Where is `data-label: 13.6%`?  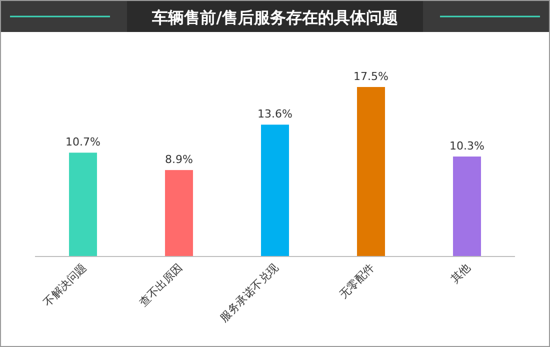
data-label: 13.6% is located at coordinates (275, 114).